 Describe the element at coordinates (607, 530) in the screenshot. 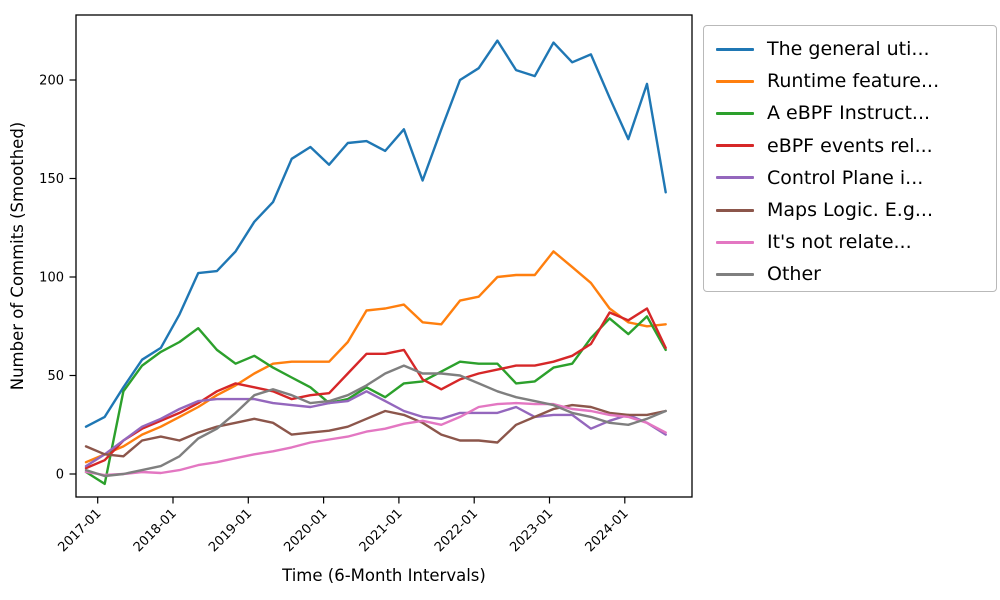

I see `x-tick-label: 2024-01` at that location.